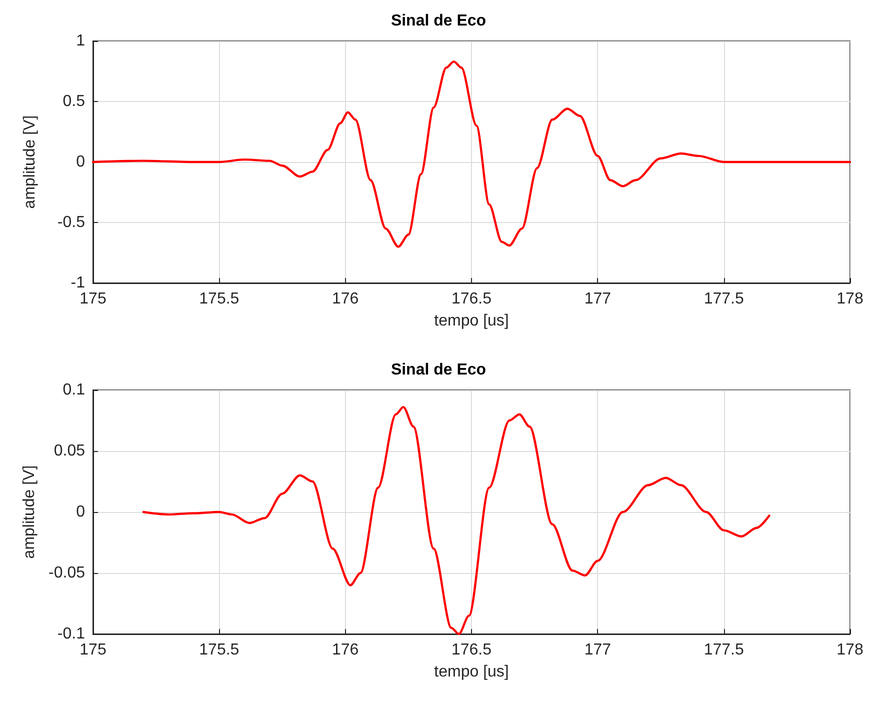 This screenshot has width=877, height=702. What do you see at coordinates (74, 101) in the screenshot?
I see `y-tick-label: 0.5` at bounding box center [74, 101].